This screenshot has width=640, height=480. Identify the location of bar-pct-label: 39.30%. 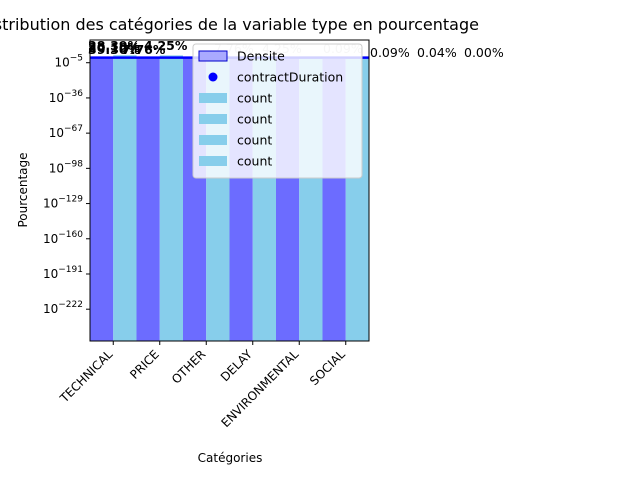
(114, 49).